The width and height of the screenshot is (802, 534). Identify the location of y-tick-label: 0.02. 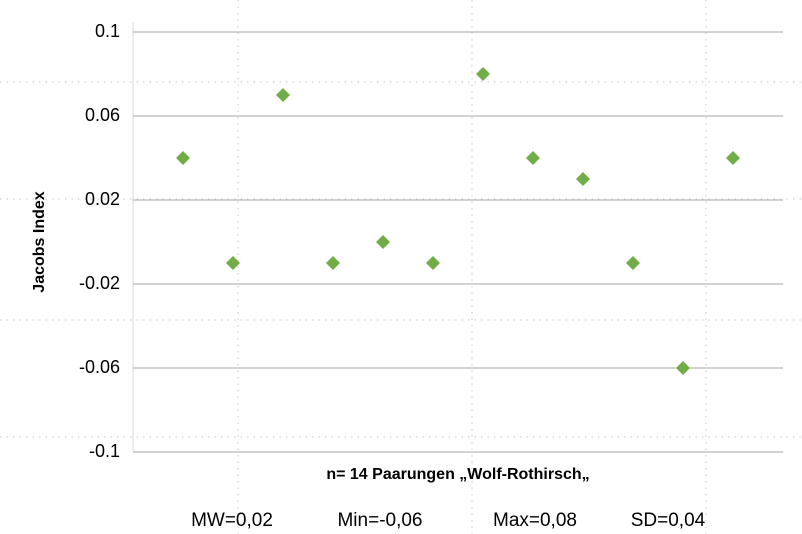
(102, 199).